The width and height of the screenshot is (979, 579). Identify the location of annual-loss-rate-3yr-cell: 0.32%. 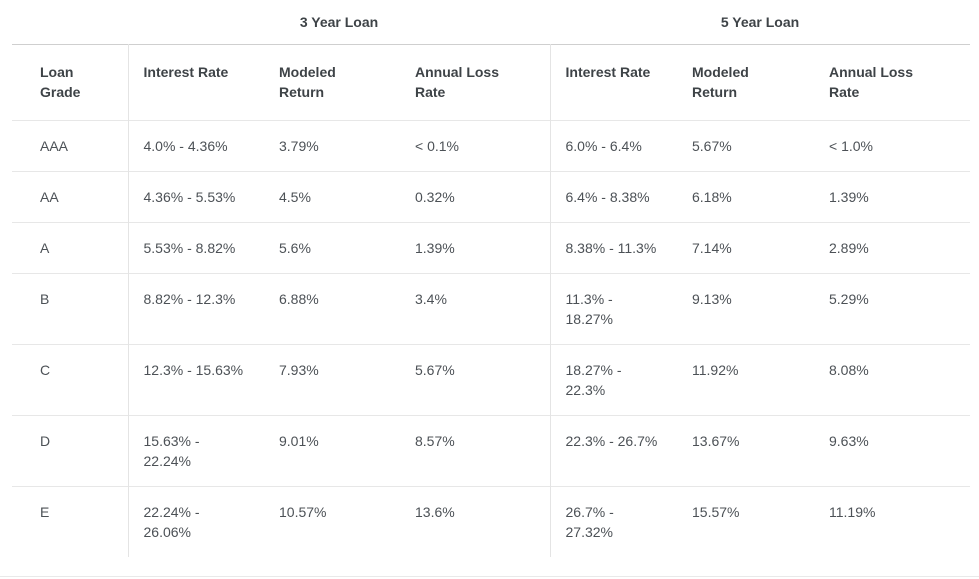
(475, 197).